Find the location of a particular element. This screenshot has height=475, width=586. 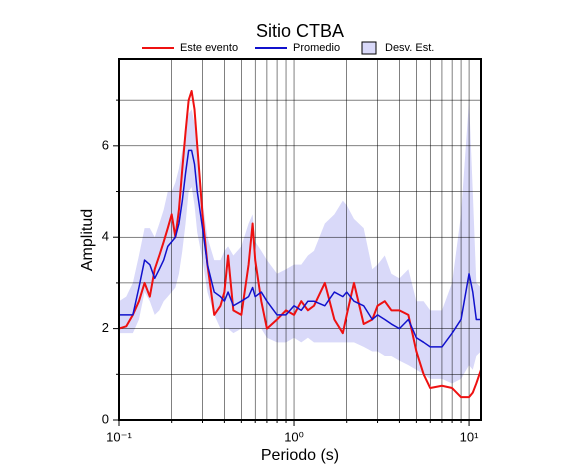

x-tick-label: 10¹ is located at coordinates (469, 436).